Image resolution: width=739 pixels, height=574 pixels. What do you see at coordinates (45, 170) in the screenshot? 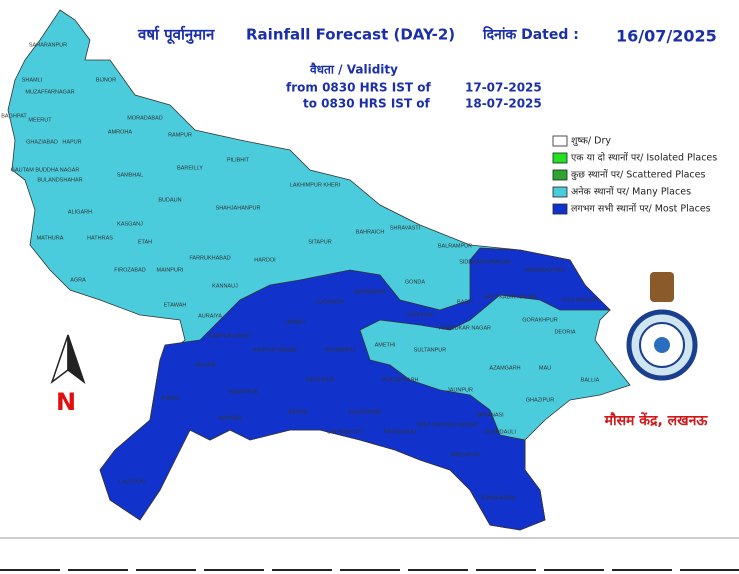
I see `district-label: GAUTAM BUDDHA NAGAR` at bounding box center [45, 170].